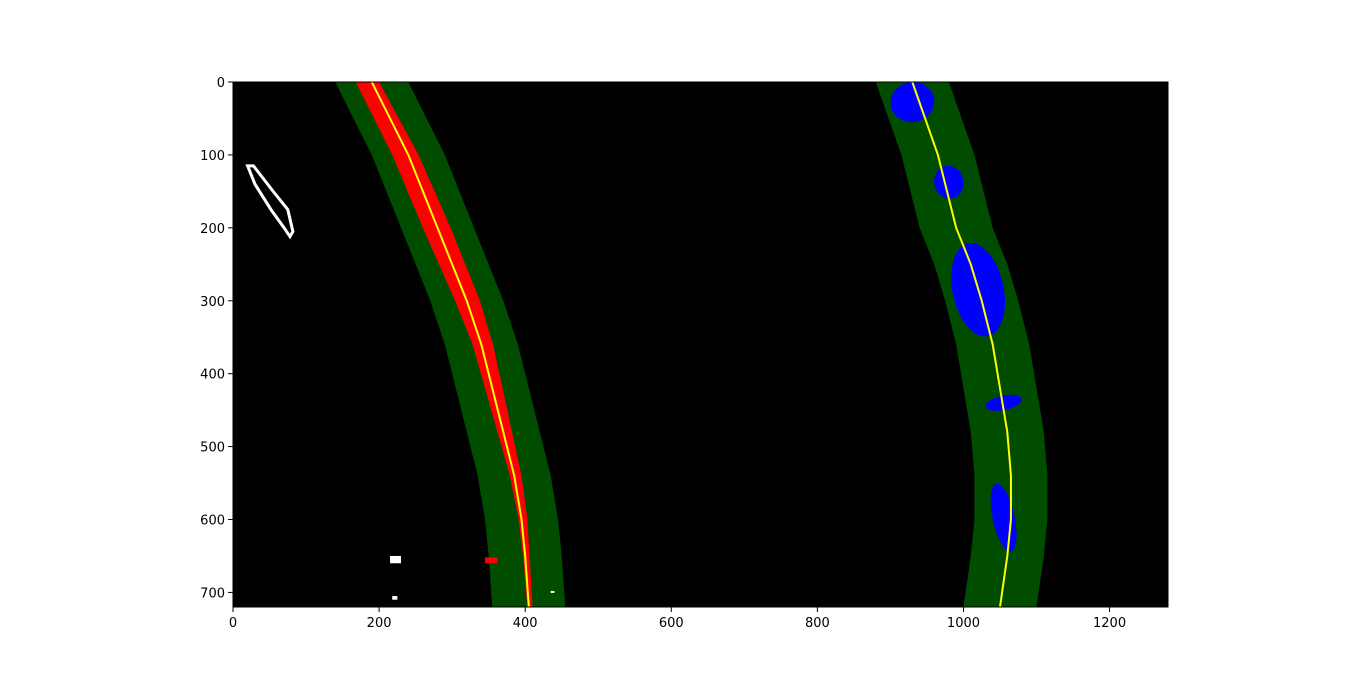 The height and width of the screenshot is (682, 1366). I want to click on y-tick-label: 500, so click(212, 448).